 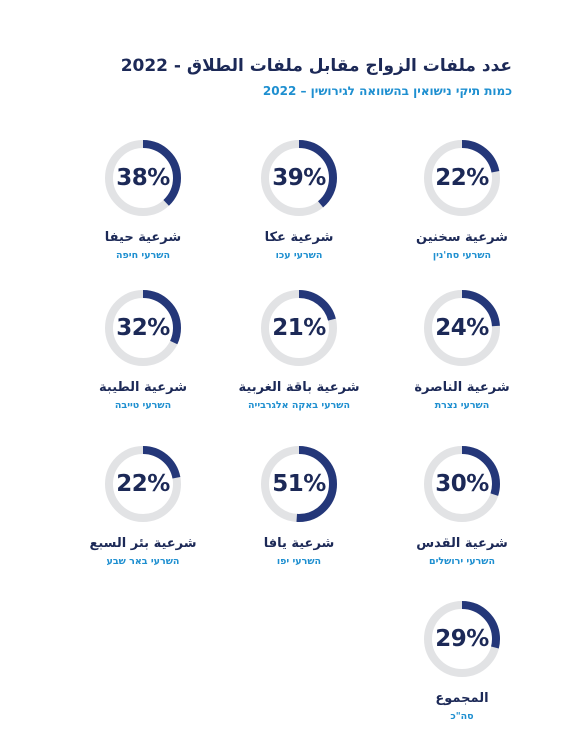 I want to click on percent-value: 29%, so click(x=462, y=639).